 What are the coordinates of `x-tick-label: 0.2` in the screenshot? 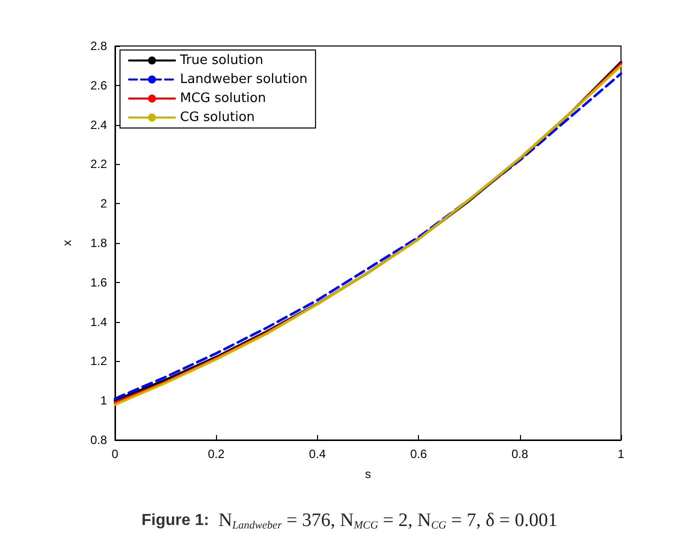 It's located at (216, 454).